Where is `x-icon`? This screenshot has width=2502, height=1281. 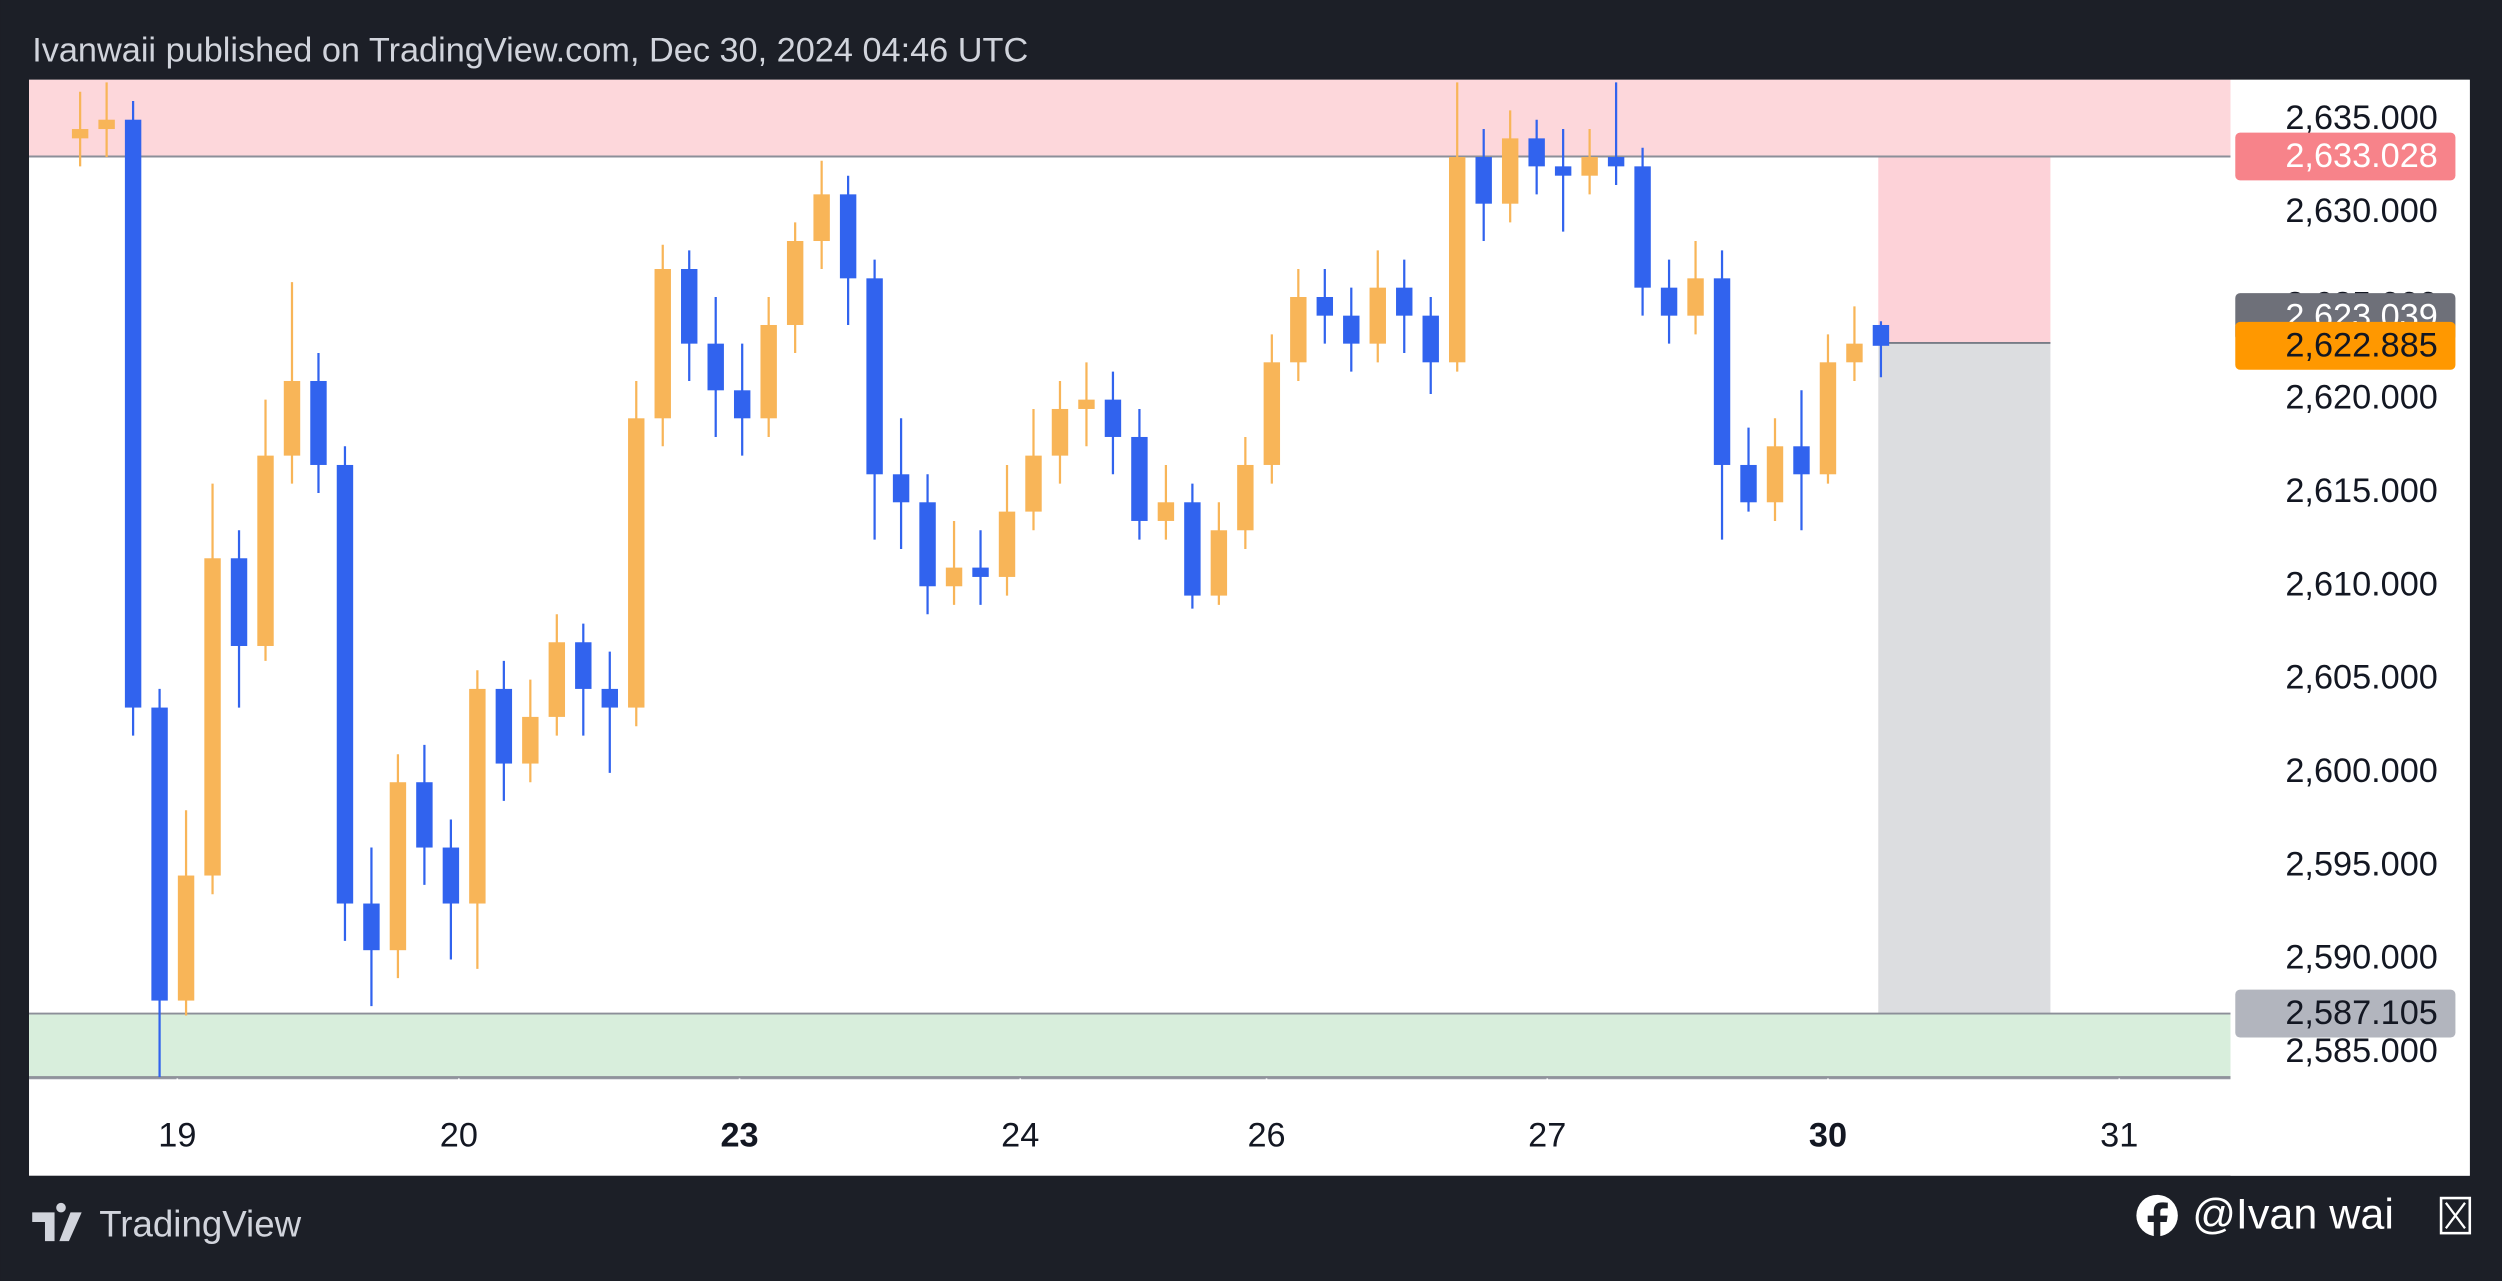
x-icon is located at coordinates (2455, 1215).